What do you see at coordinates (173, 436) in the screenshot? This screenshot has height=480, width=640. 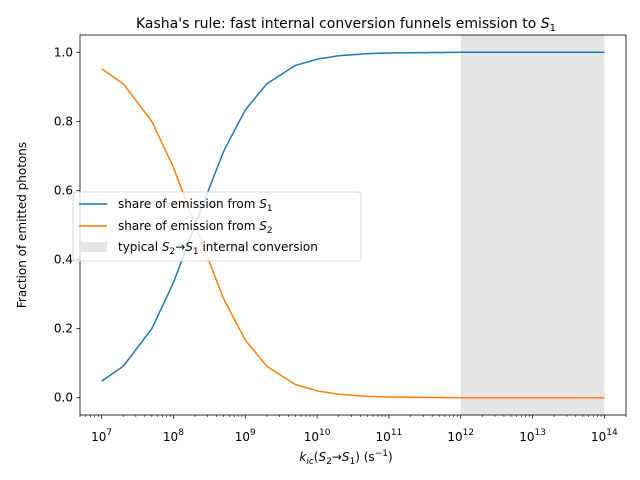 I see `x-tick-label: 10⁸` at bounding box center [173, 436].